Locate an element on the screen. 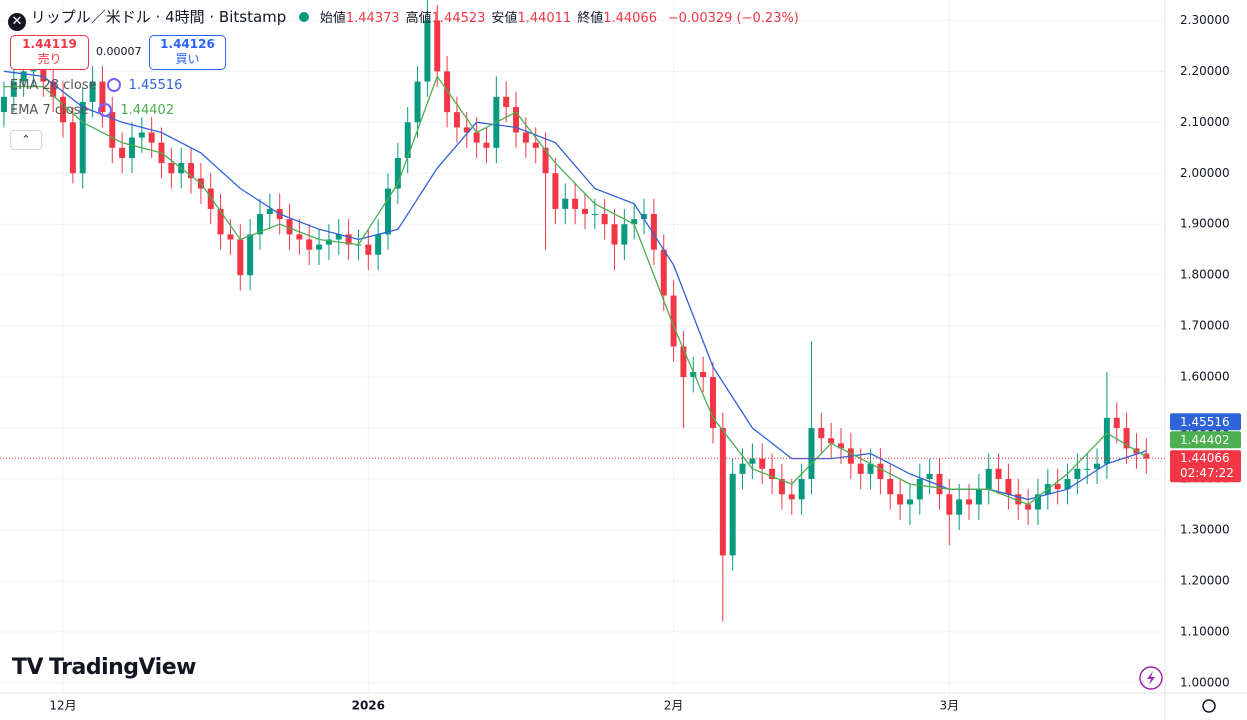 The height and width of the screenshot is (720, 1247). y-tick-label: 1.70000 is located at coordinates (1205, 326).